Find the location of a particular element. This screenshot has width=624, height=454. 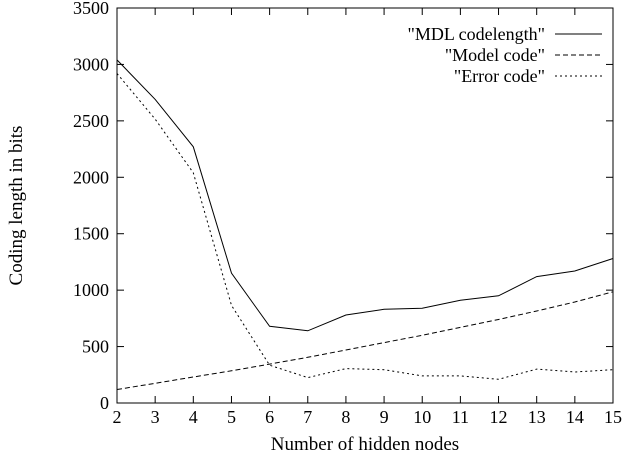

x-tick-label: 15 is located at coordinates (613, 417).